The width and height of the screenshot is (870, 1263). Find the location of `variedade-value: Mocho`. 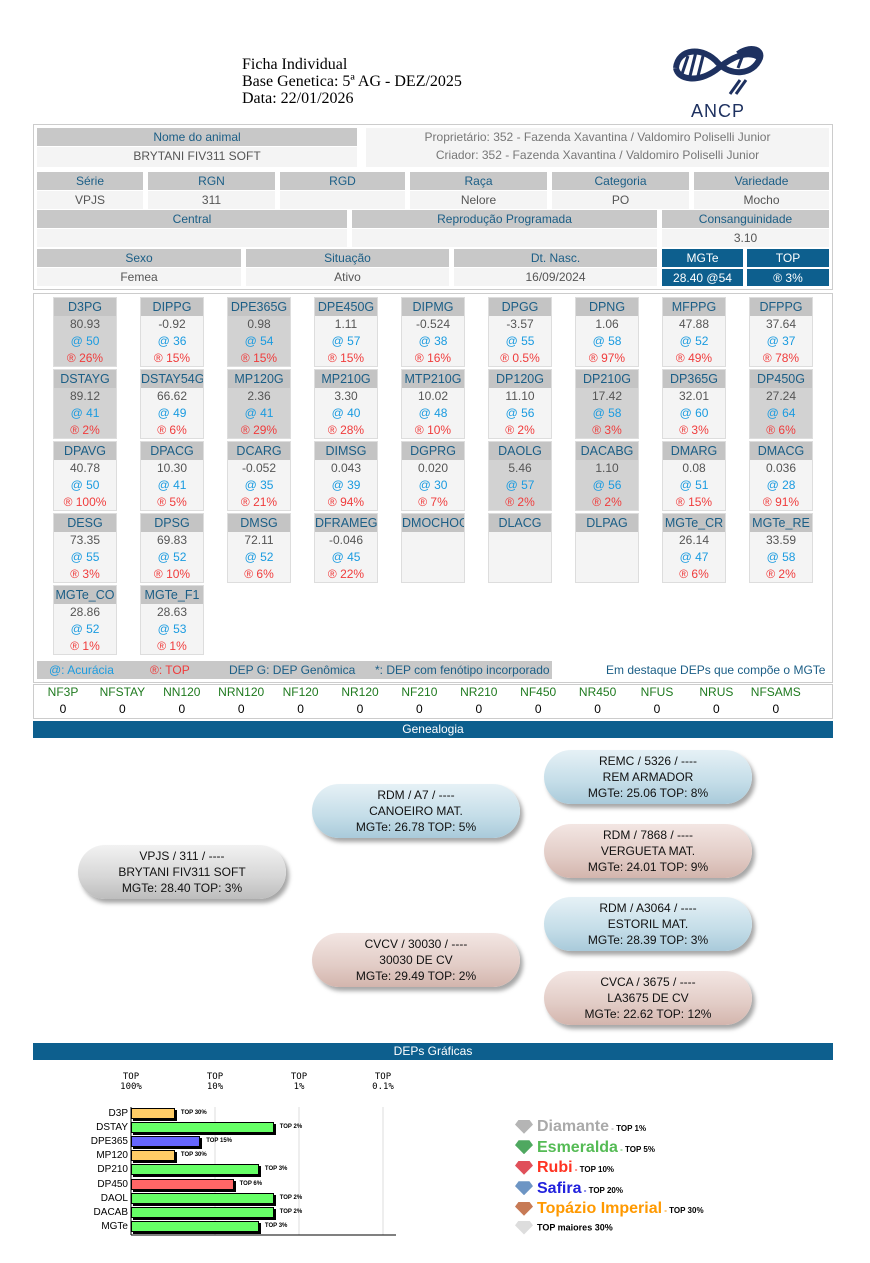

variedade-value: Mocho is located at coordinates (761, 200).